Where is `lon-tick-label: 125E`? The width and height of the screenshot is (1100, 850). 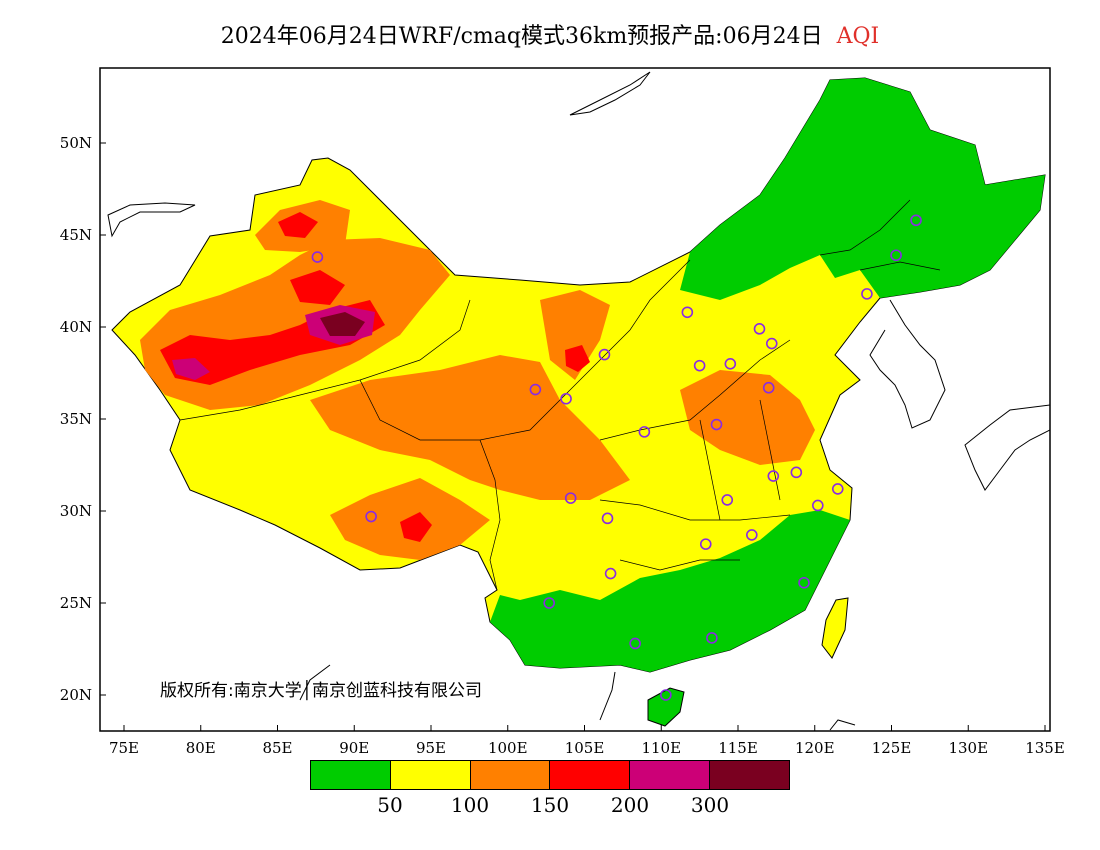
lon-tick-label: 125E is located at coordinates (892, 748).